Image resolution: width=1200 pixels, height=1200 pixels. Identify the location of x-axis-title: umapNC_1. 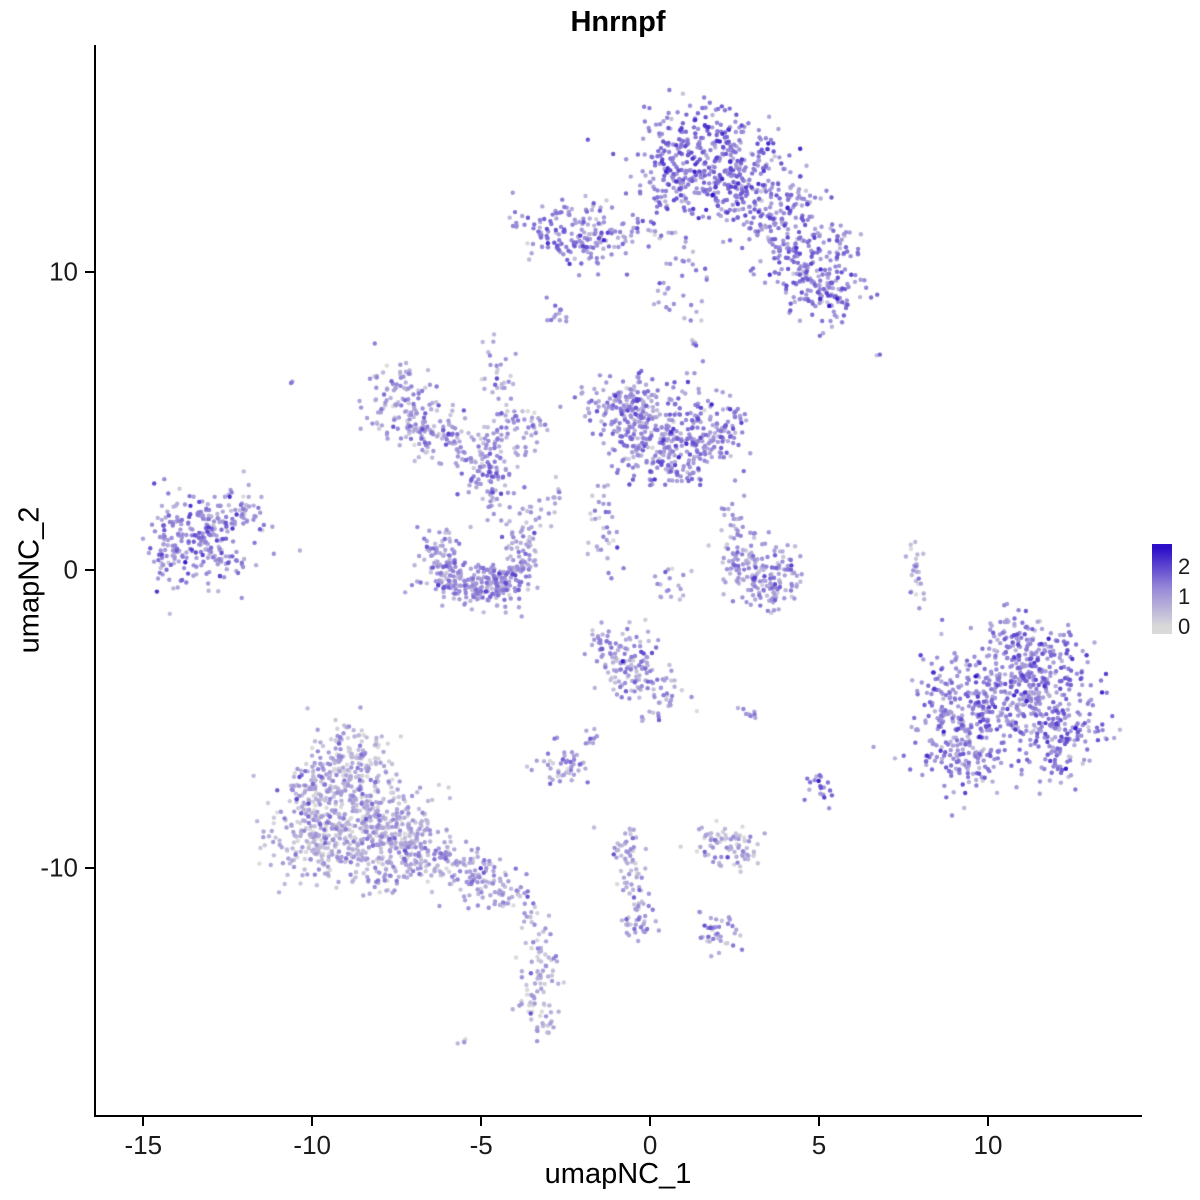
(618, 1174).